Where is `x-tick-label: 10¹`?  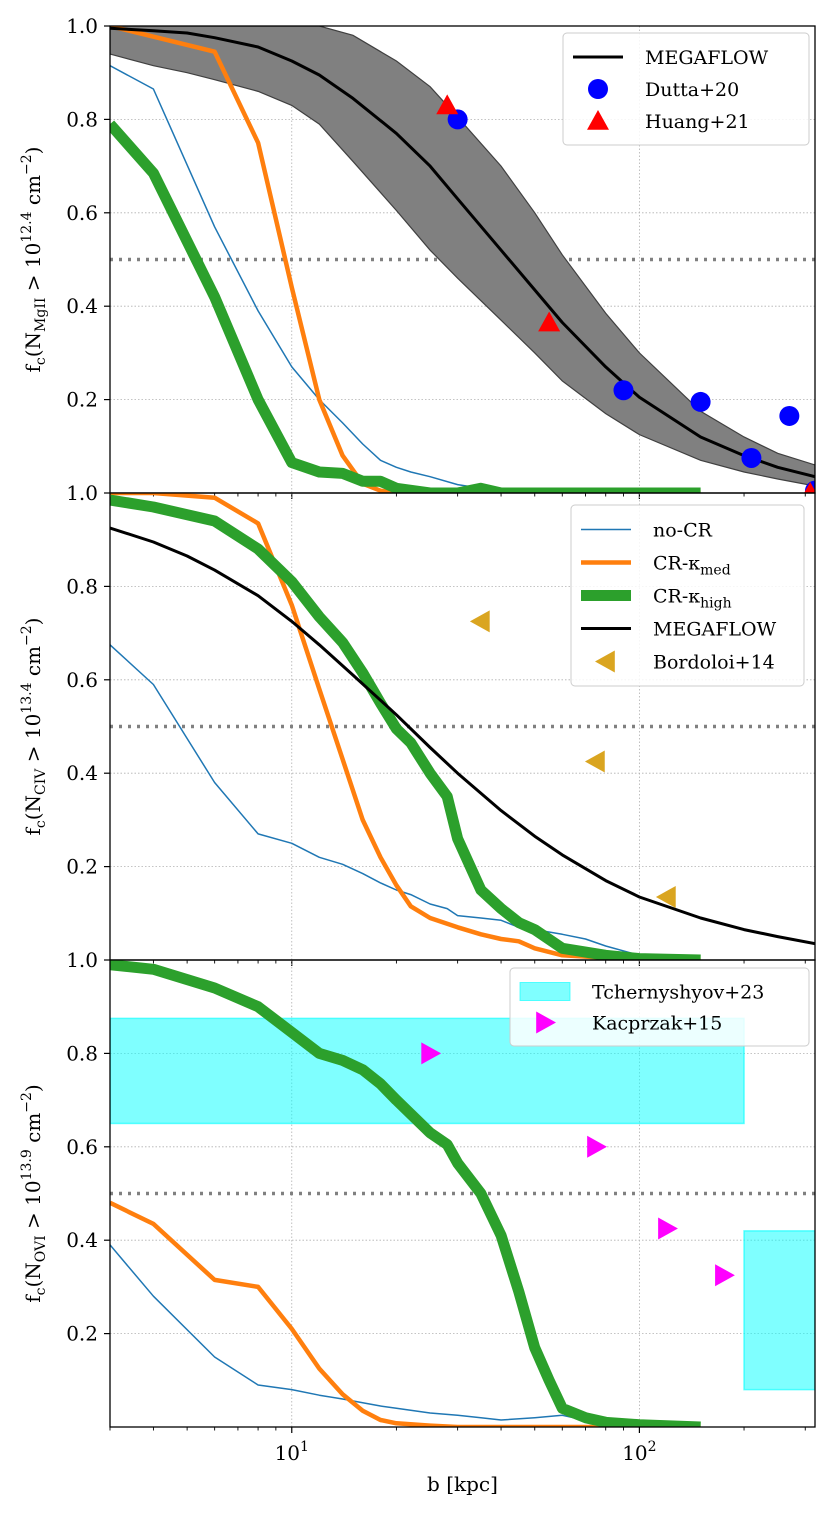 x-tick-label: 10¹ is located at coordinates (292, 1452).